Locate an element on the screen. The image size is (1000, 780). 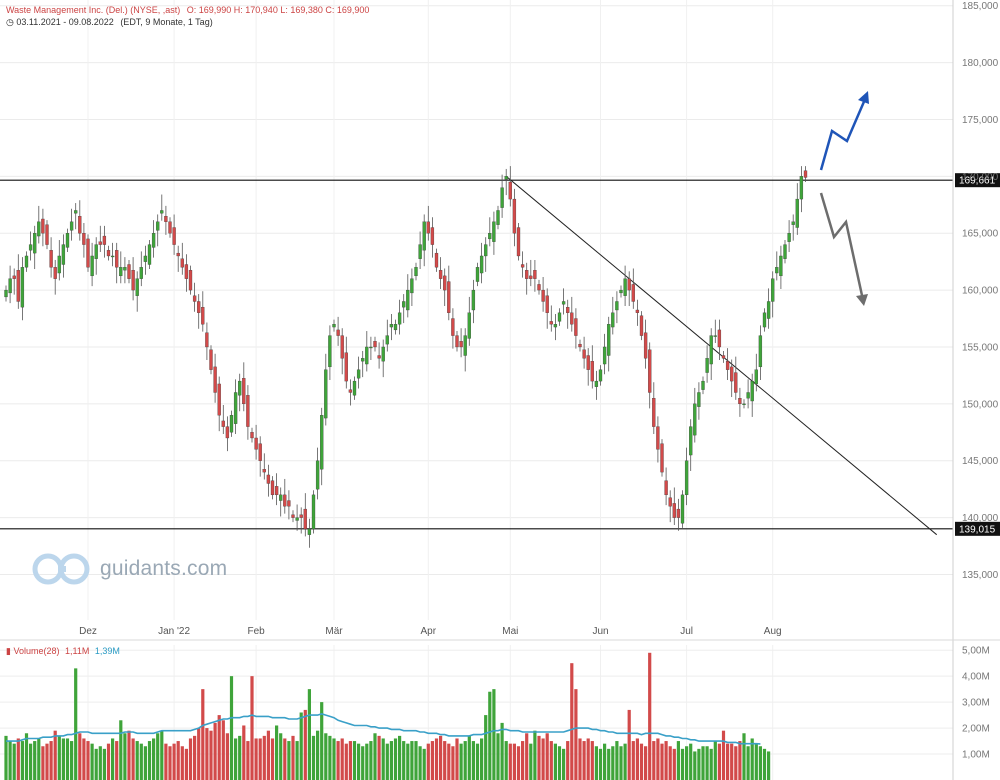
volume-tick-label: 5,00M is located at coordinates (976, 651).